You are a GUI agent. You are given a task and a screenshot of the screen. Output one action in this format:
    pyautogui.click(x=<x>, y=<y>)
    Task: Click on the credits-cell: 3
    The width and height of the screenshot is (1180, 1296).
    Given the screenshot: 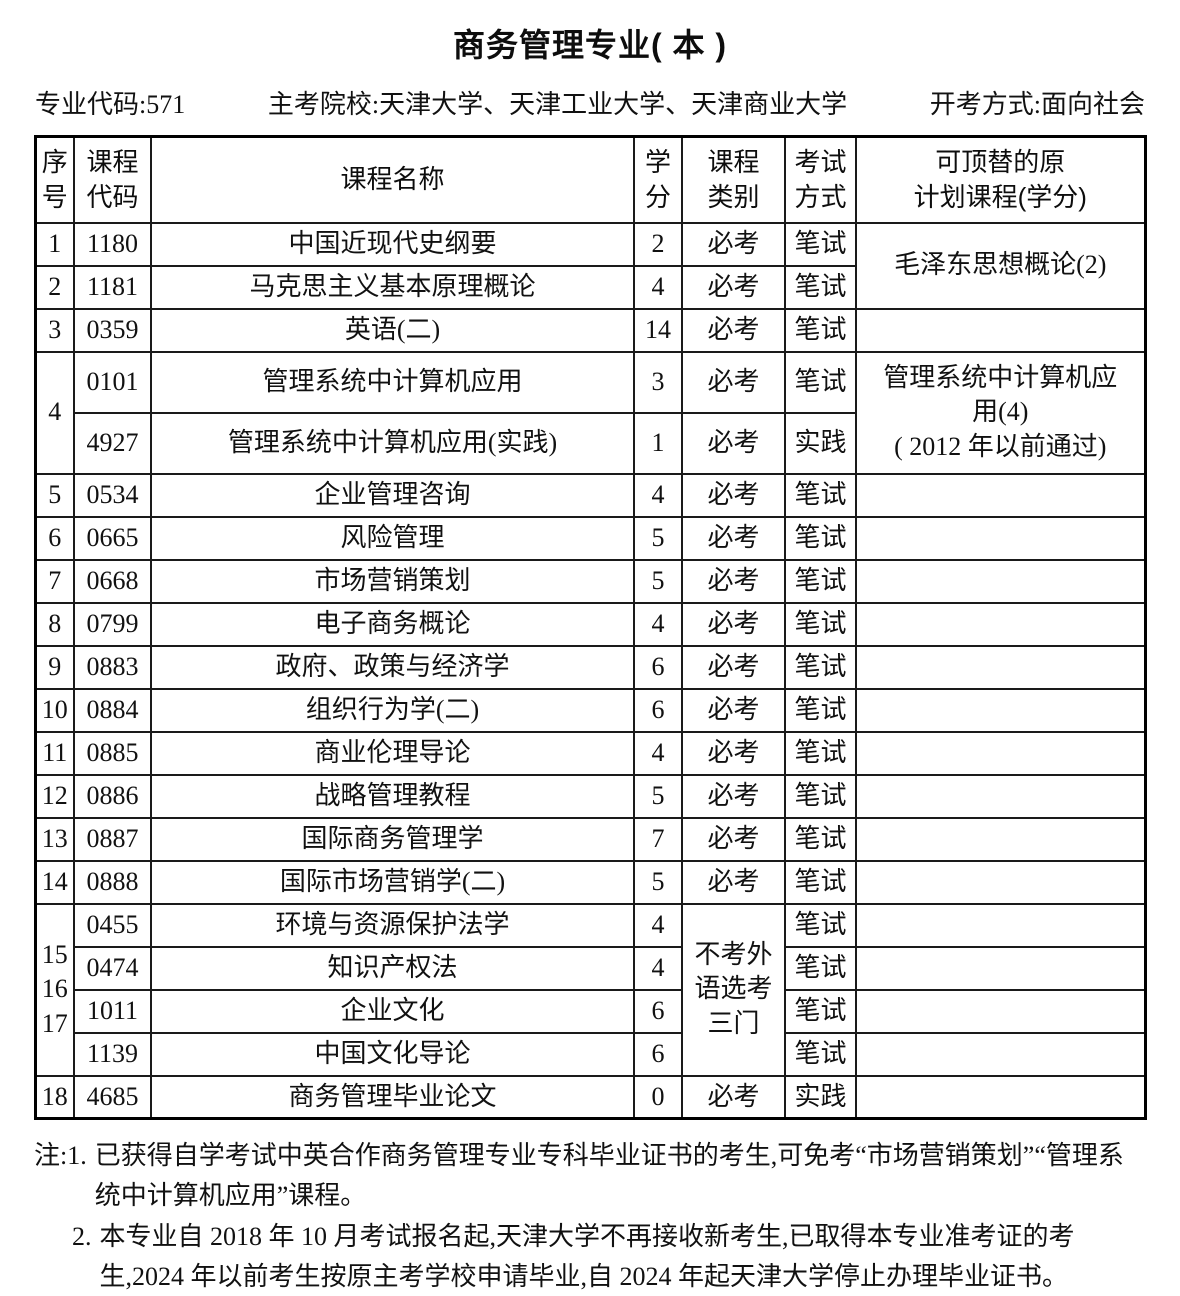 What is the action you would take?
    pyautogui.click(x=658, y=382)
    